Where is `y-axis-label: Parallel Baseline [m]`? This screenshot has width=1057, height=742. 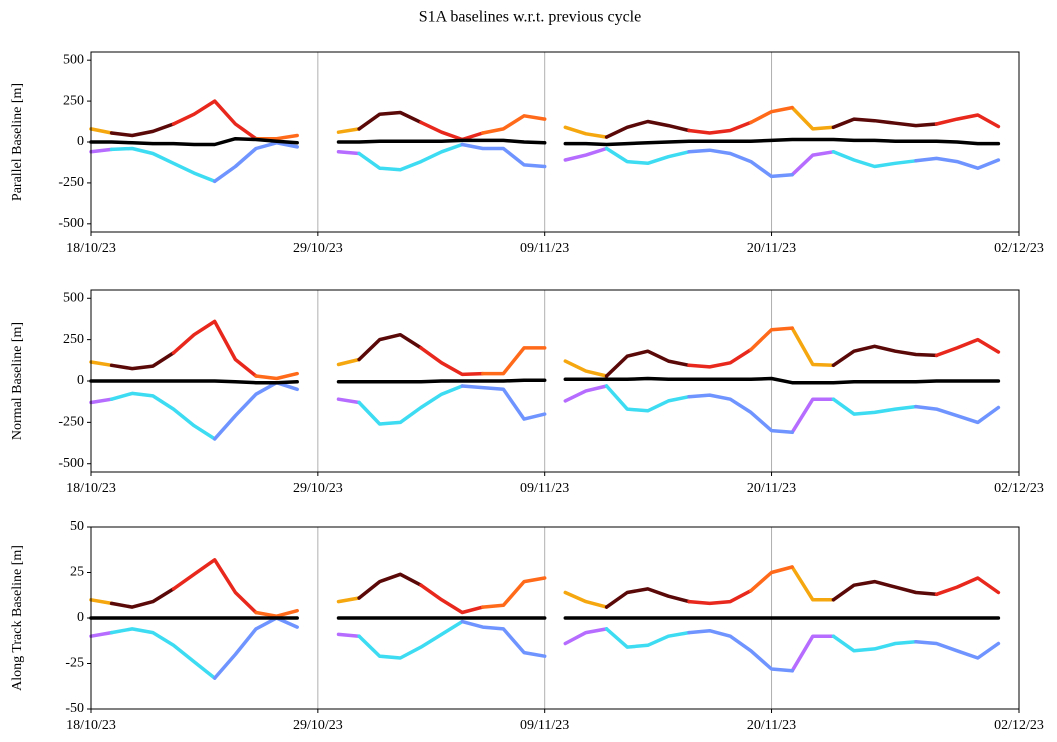 y-axis-label: Parallel Baseline [m] is located at coordinates (17, 142).